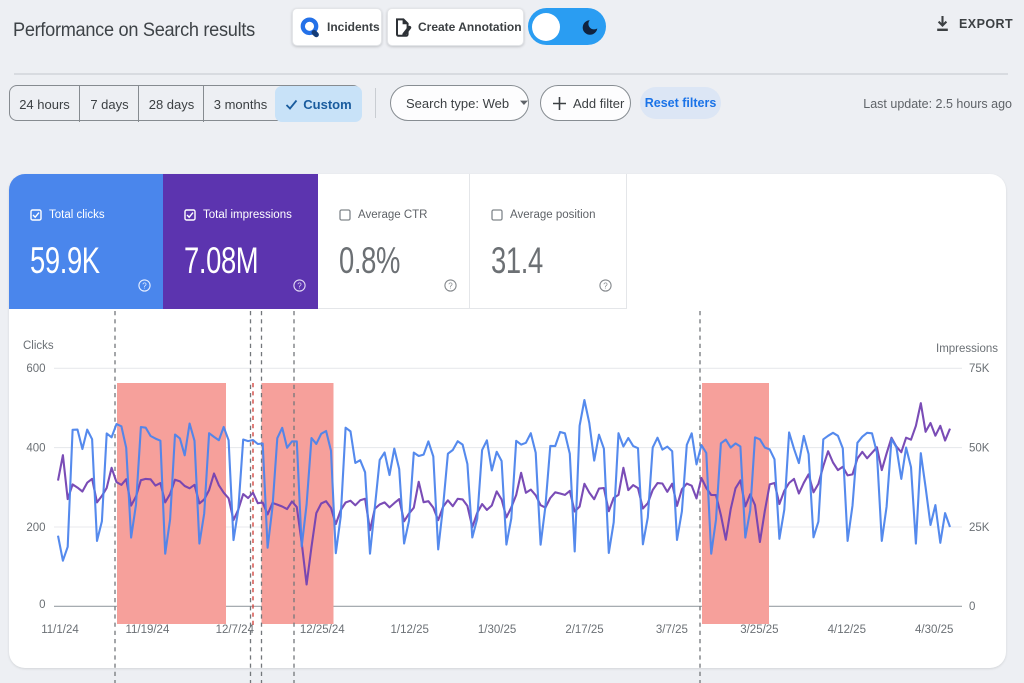 The width and height of the screenshot is (1024, 683). I want to click on svg-text: Impressions, so click(967, 349).